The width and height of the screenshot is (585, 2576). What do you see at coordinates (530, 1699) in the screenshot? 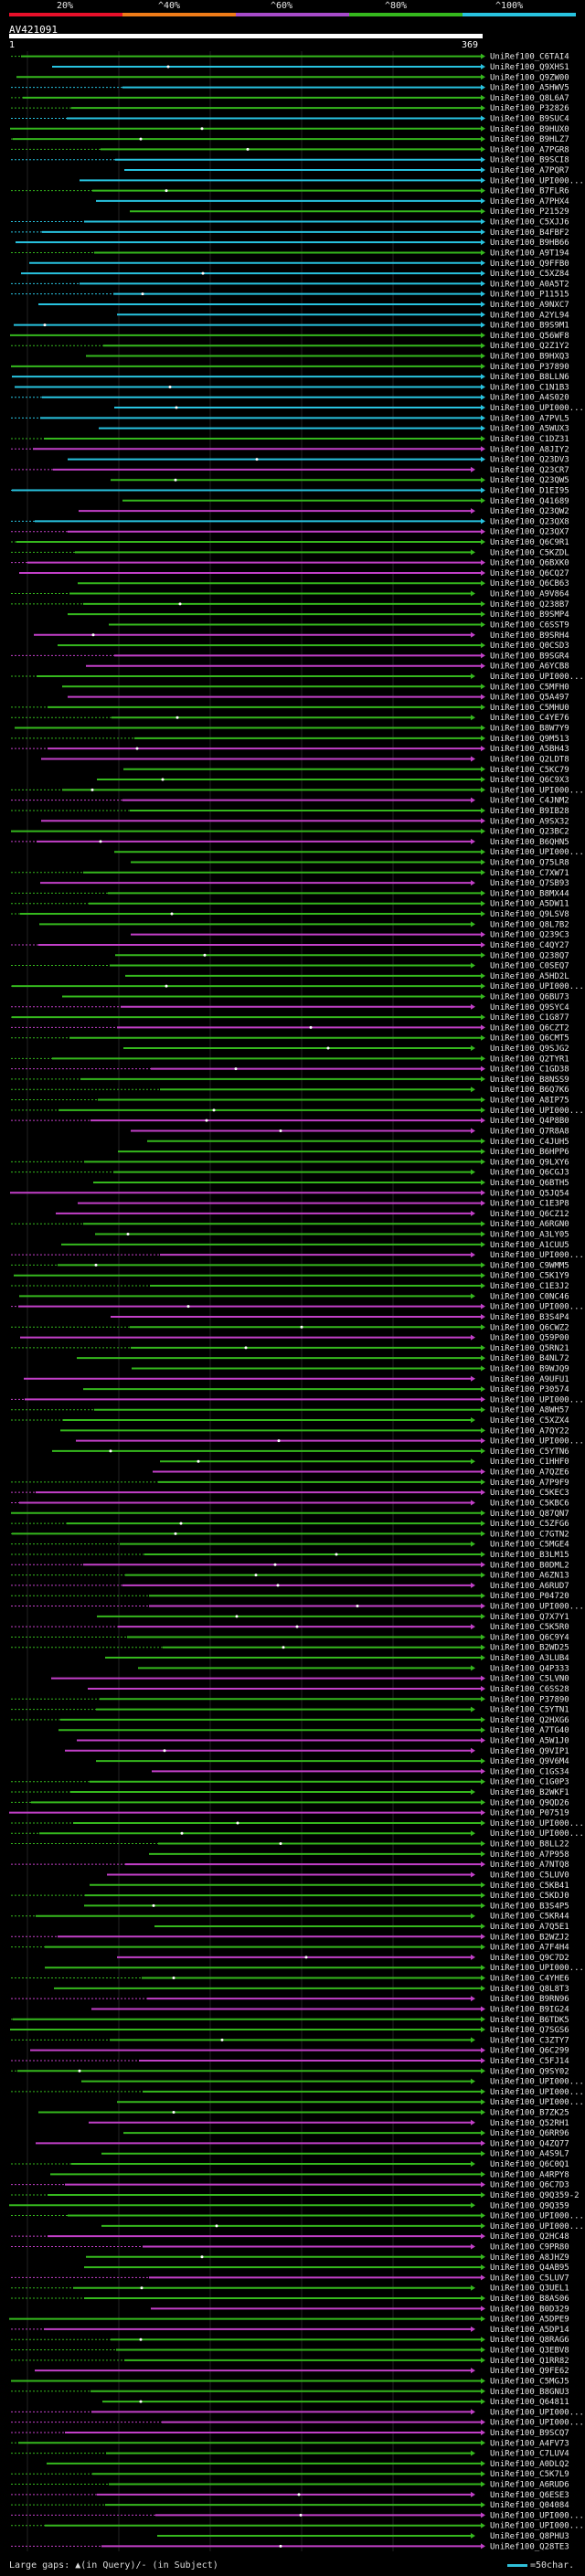
I see `hit-label: UniRef100_P37890` at bounding box center [530, 1699].